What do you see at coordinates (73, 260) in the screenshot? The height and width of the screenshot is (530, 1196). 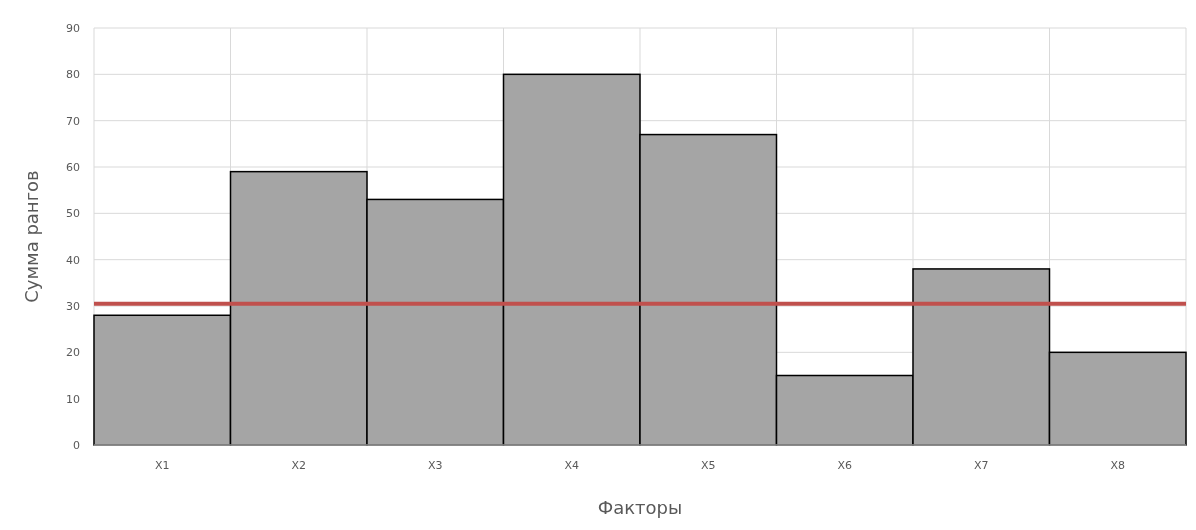 I see `y-tick-label: 40` at bounding box center [73, 260].